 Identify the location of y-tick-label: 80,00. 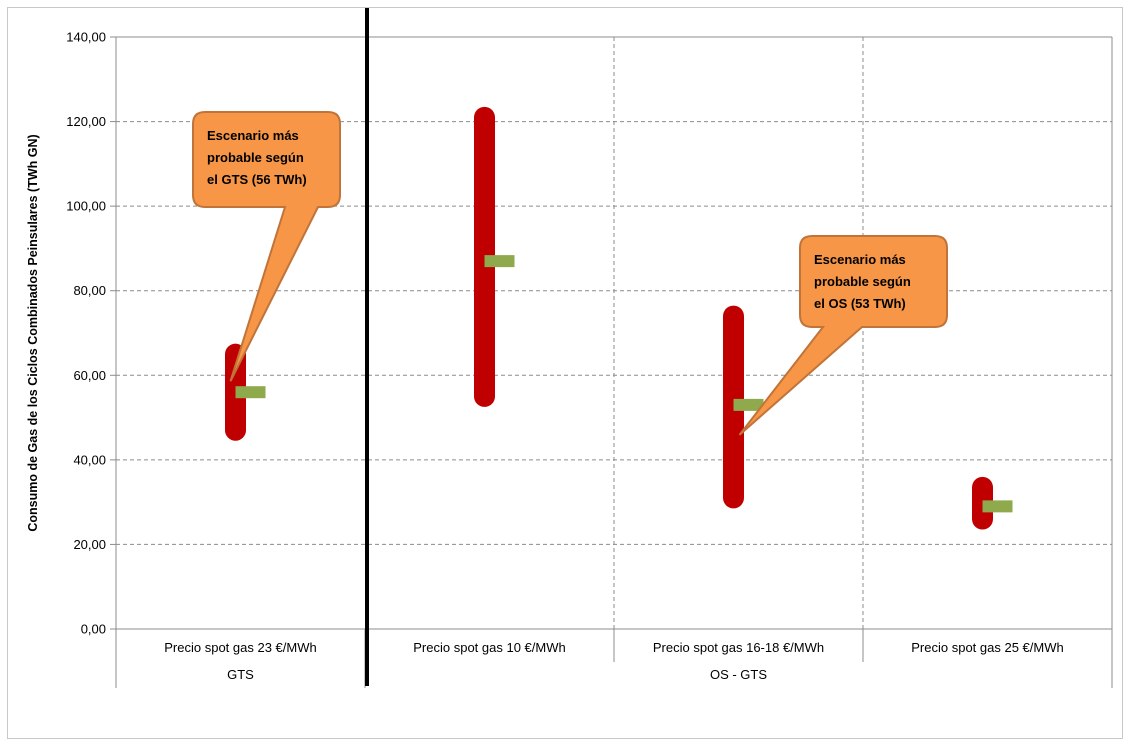
(89, 290).